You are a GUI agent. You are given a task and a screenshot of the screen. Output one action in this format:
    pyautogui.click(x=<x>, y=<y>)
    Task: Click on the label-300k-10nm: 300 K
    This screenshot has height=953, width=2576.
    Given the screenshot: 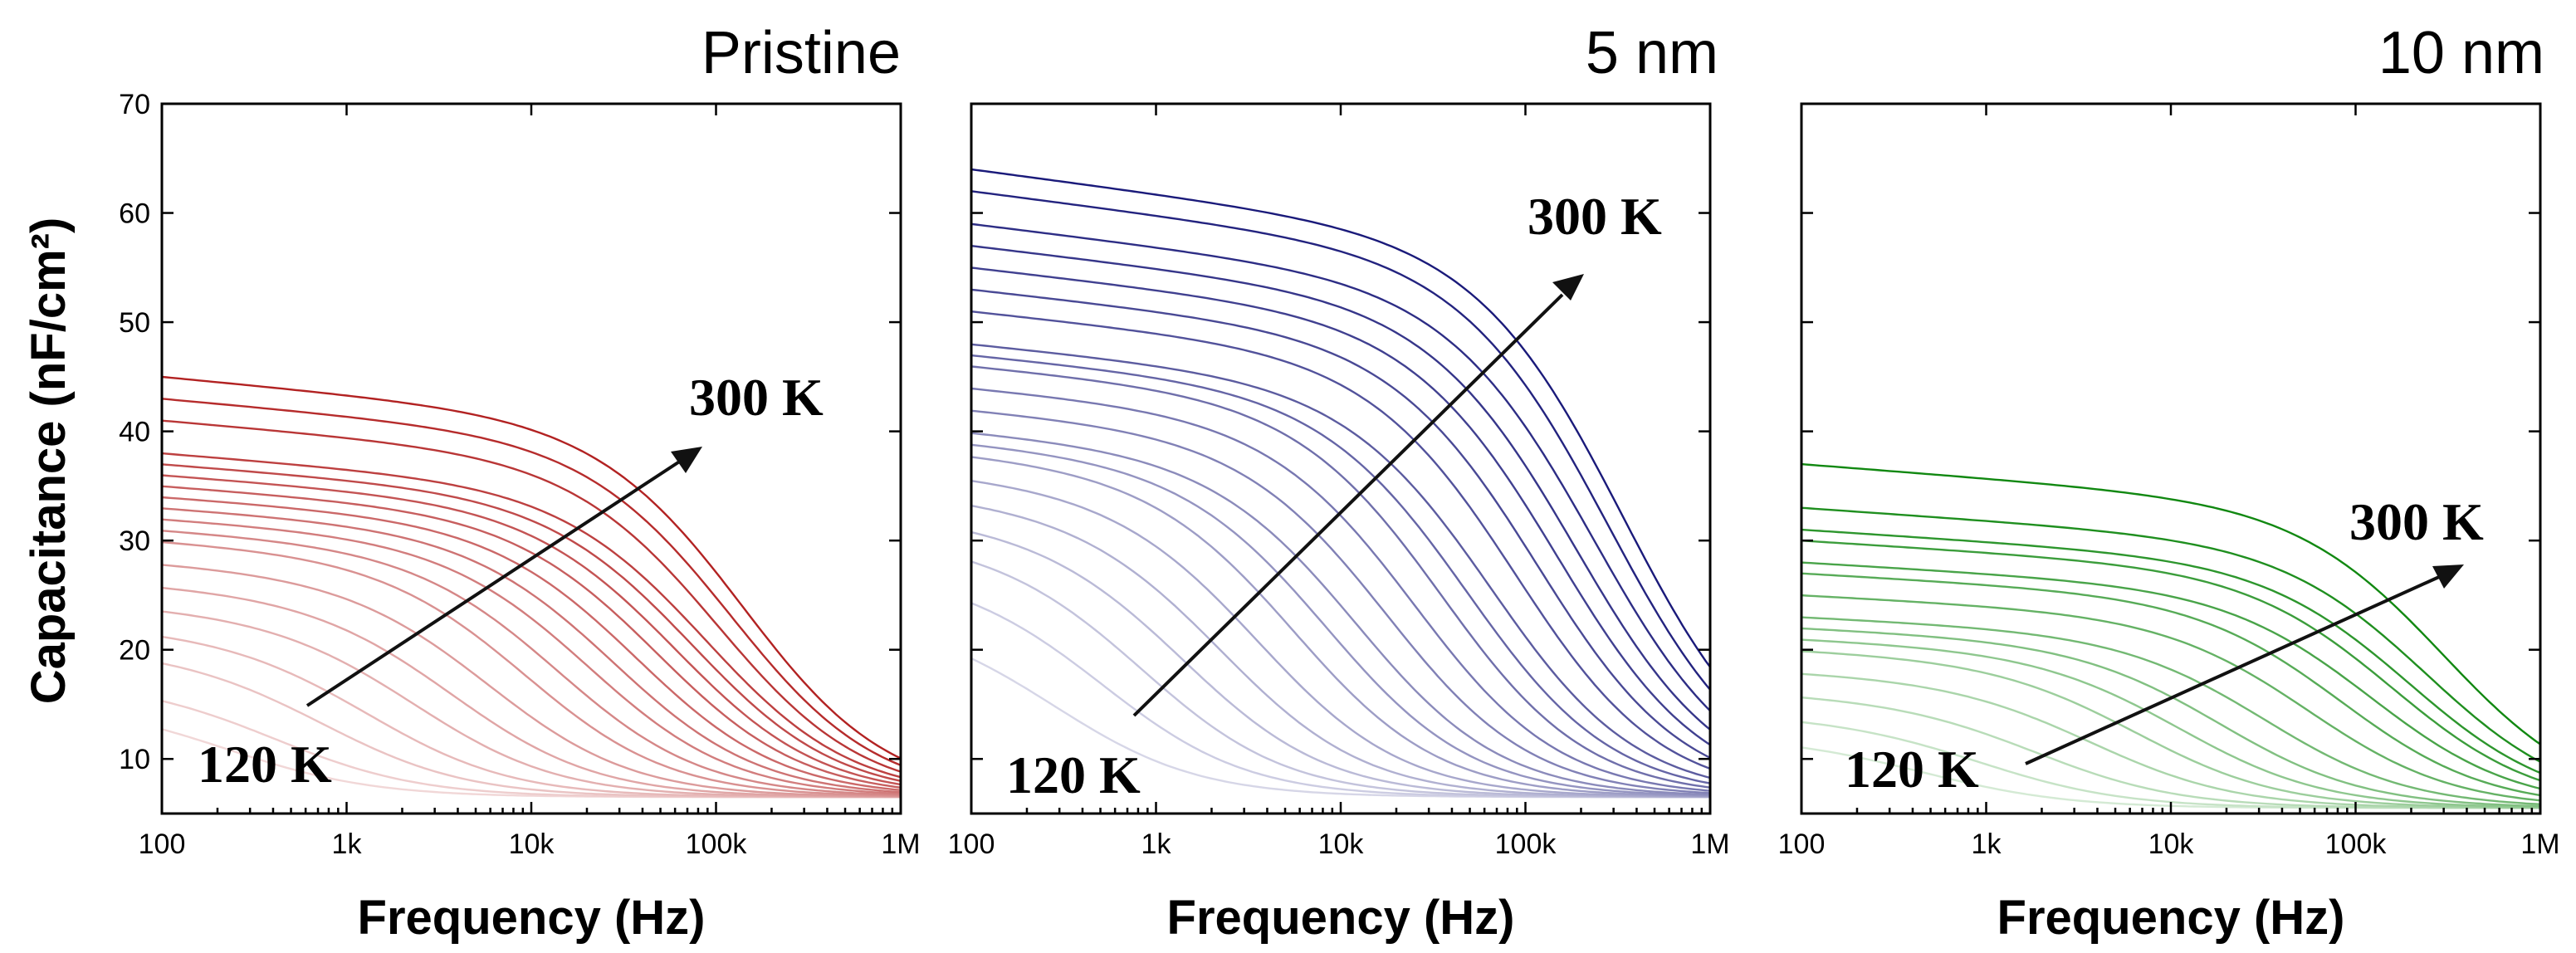 What is the action you would take?
    pyautogui.click(x=2416, y=521)
    